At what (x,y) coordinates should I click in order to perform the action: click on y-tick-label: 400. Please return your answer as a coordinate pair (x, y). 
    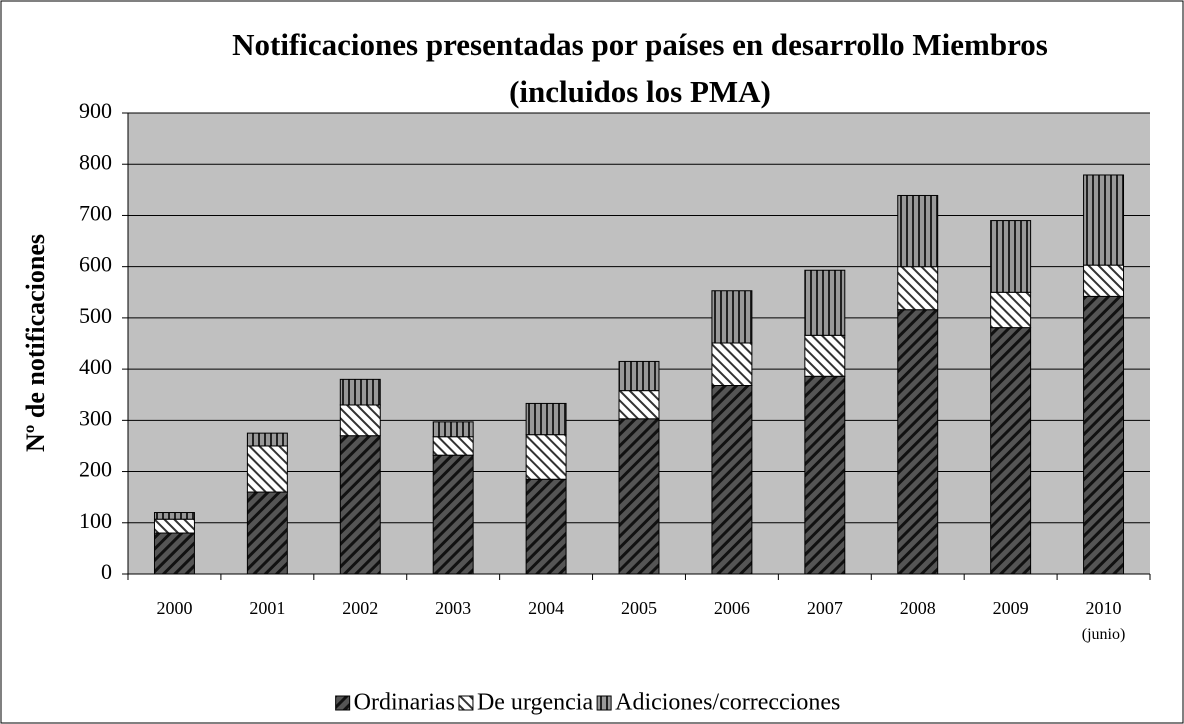
    Looking at the image, I should click on (95, 366).